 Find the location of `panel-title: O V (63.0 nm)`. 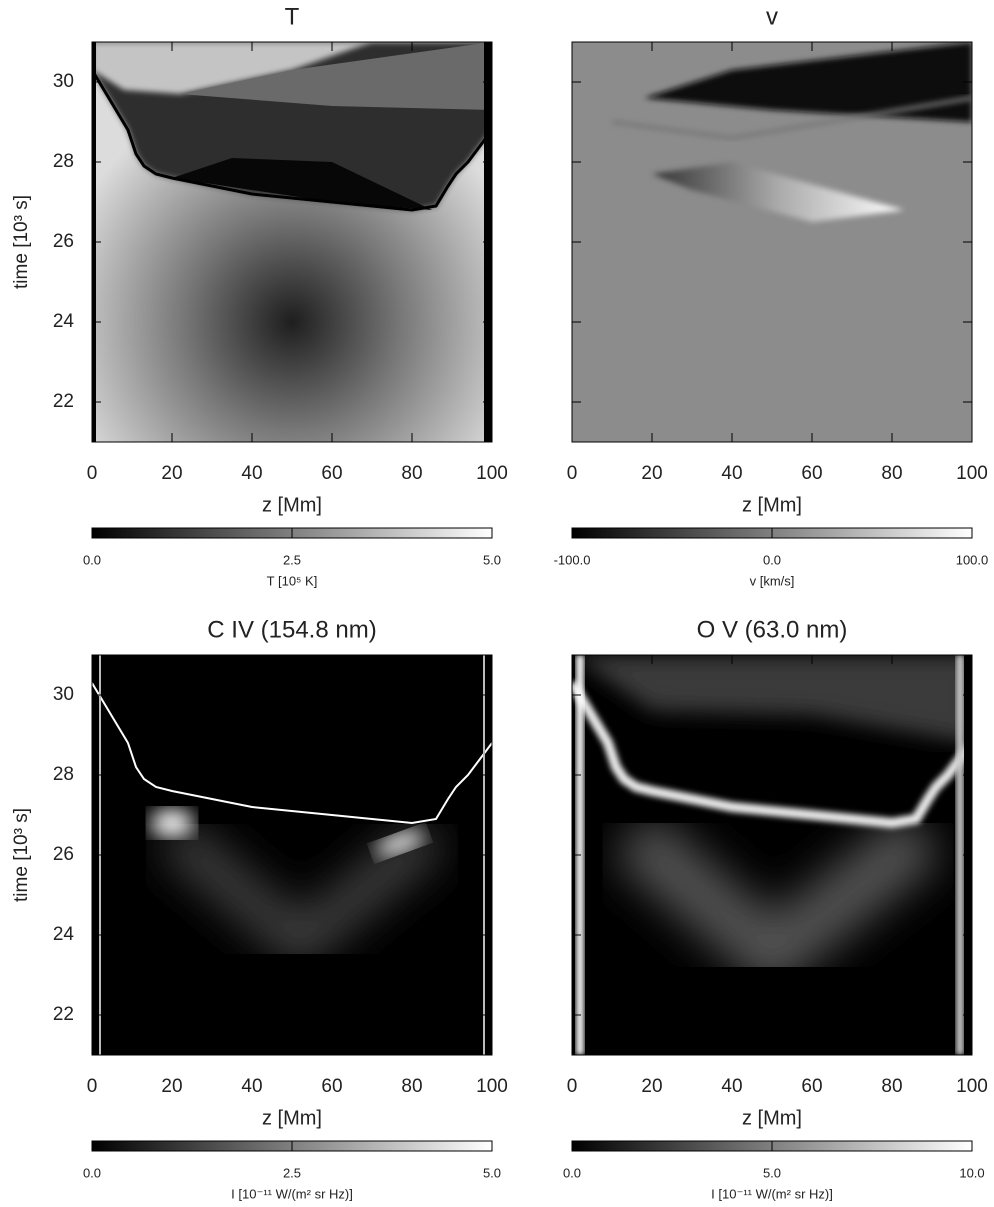

panel-title: O V (63.0 nm) is located at coordinates (772, 629).